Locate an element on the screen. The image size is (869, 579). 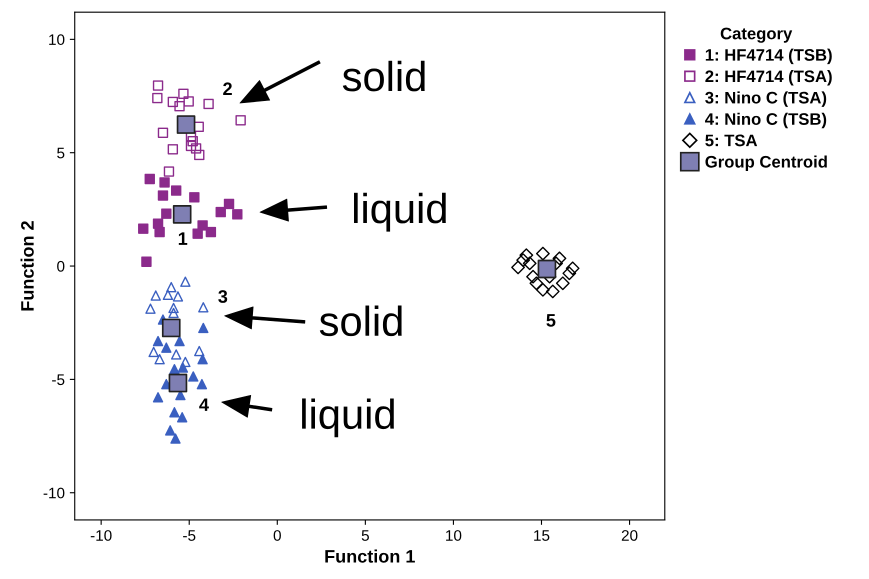
legend-label: 5: TSA is located at coordinates (731, 140).